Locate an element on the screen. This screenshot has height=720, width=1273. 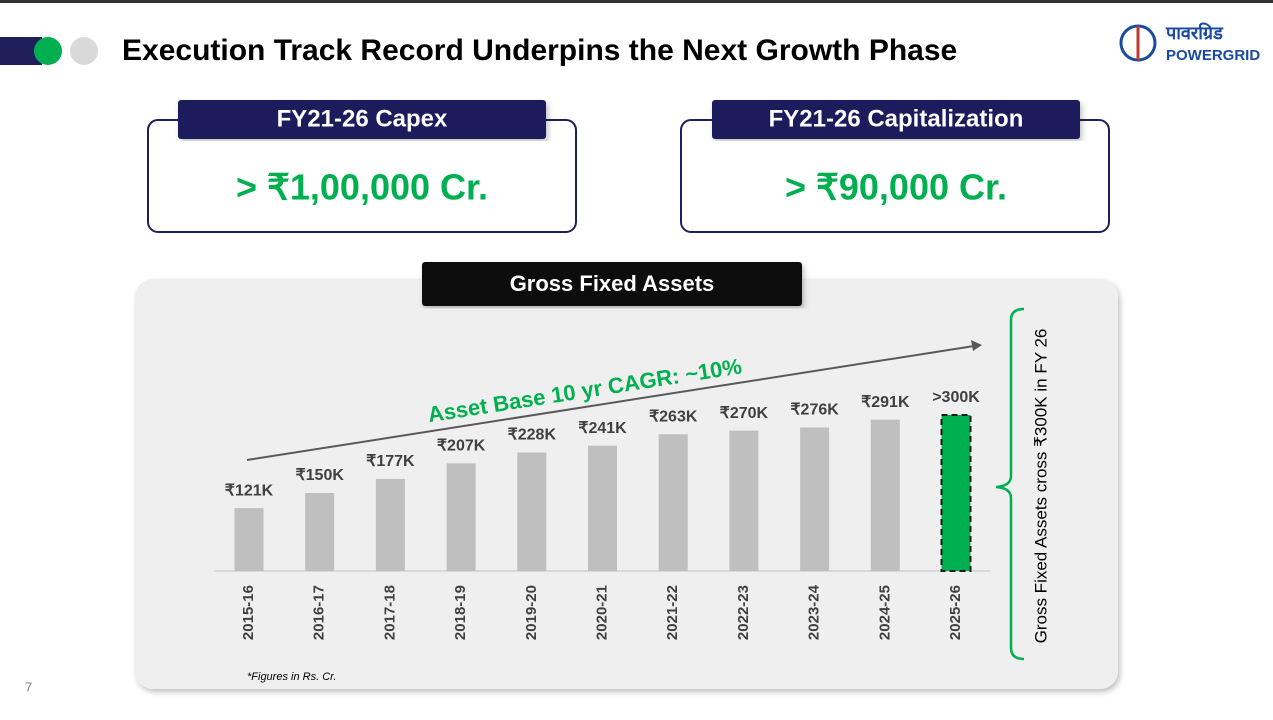
value-label: ₹207K is located at coordinates (461, 446).